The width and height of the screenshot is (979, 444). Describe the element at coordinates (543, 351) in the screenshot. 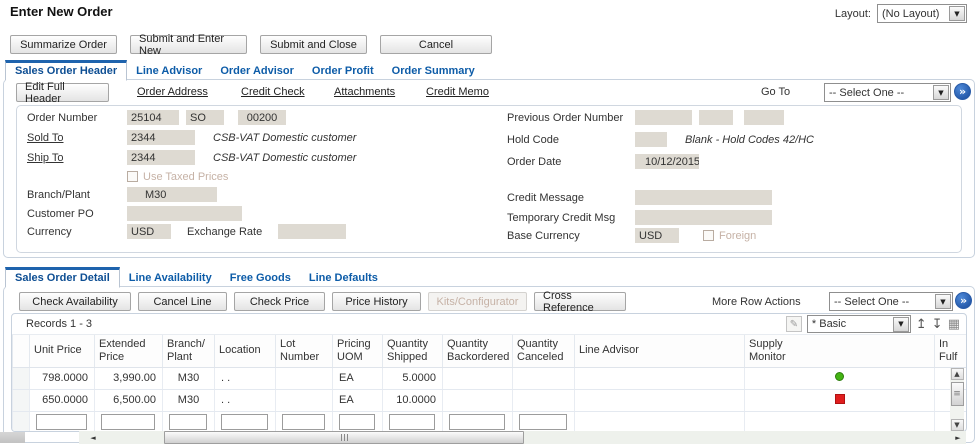

I see `col-quantity-canceled: Quantity Canceled` at that location.